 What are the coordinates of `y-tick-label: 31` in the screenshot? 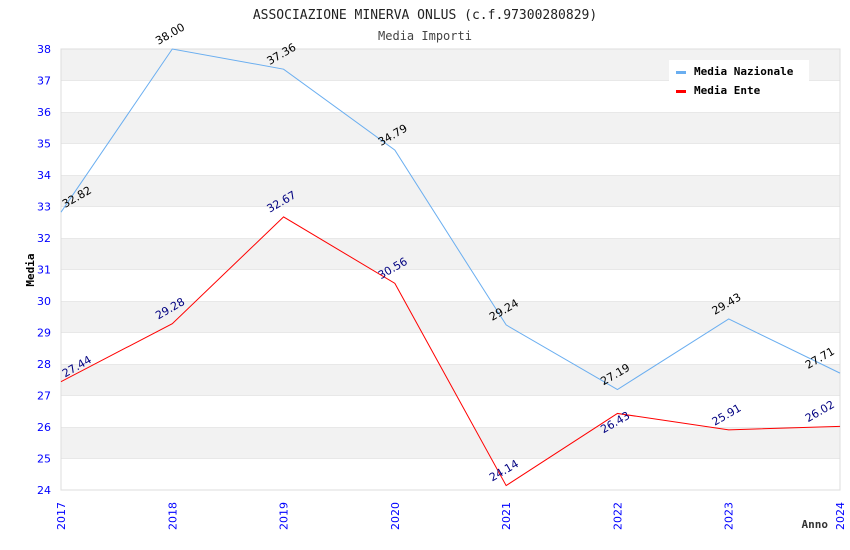 It's located at (44, 270).